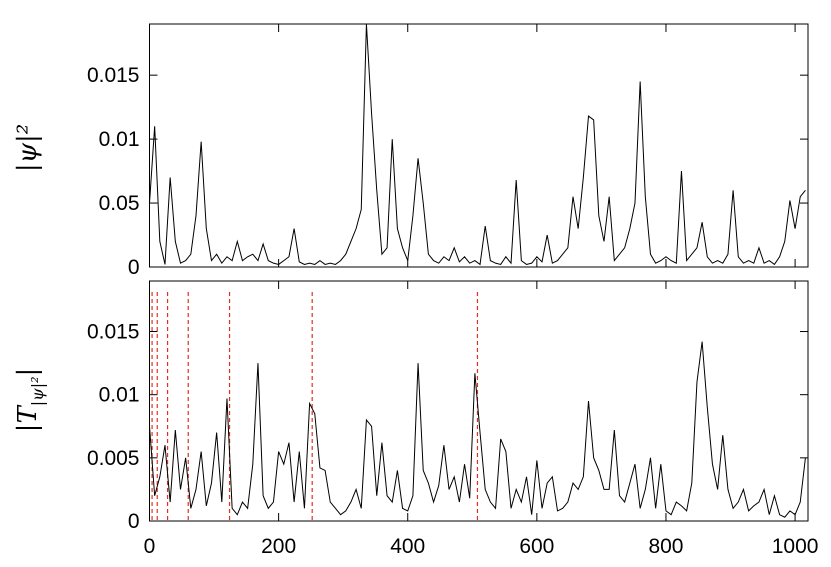 The width and height of the screenshot is (831, 567). I want to click on y-axis-label: |ψ|², so click(28, 148).